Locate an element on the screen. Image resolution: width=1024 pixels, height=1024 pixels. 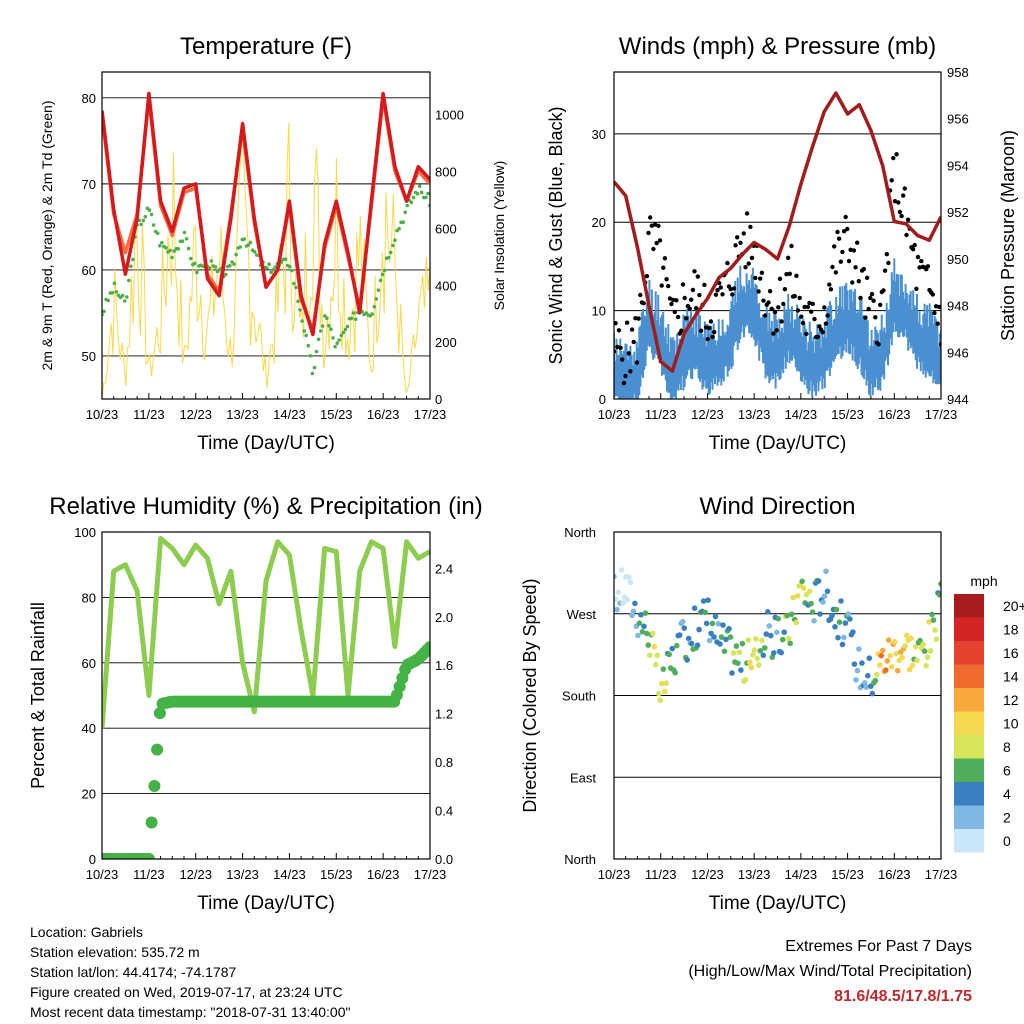
latlon-text: Station lat/lon: 44.4174; -74.1787 is located at coordinates (133, 972).